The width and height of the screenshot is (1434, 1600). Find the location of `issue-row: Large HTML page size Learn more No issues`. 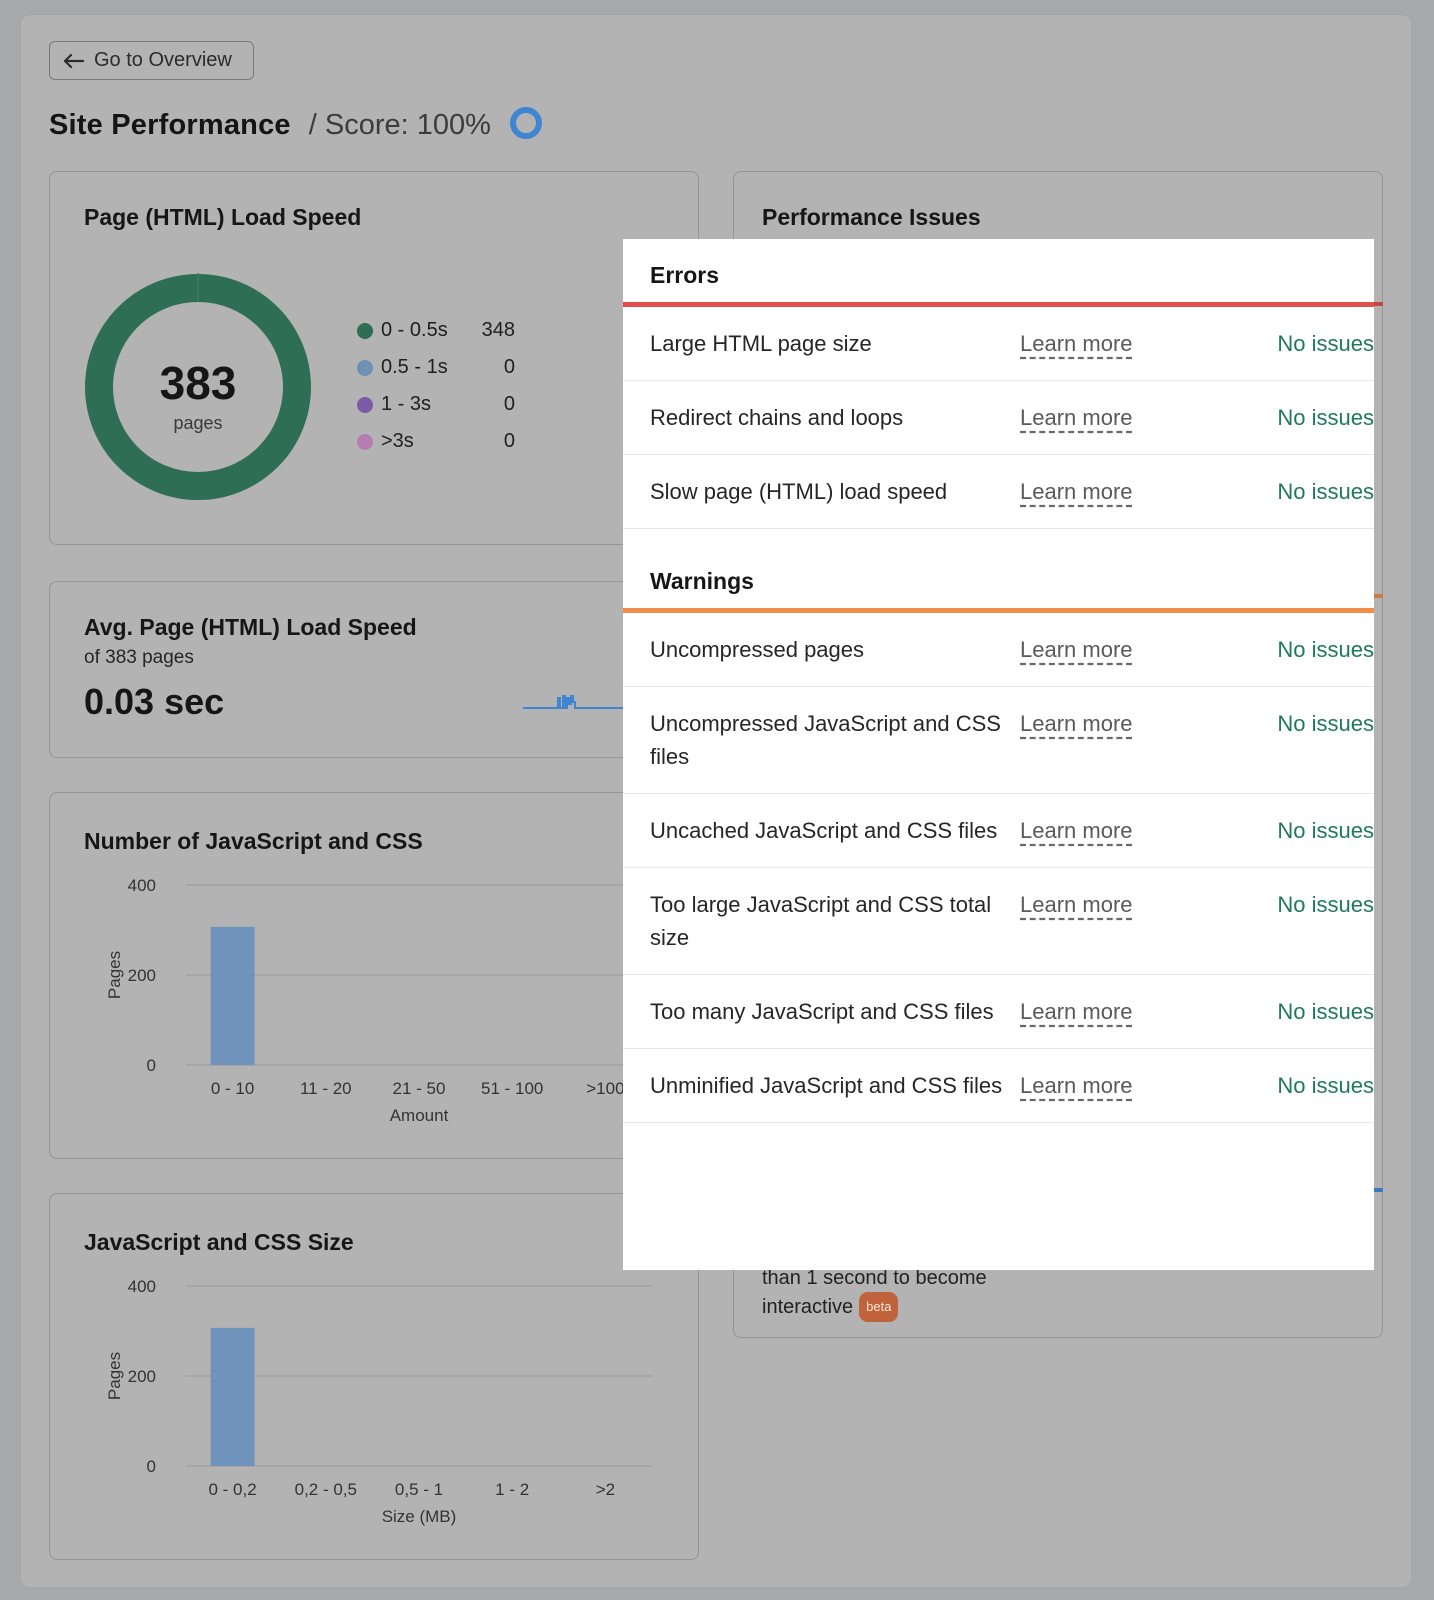

issue-row: Large HTML page size Learn more No issues is located at coordinates (998, 344).